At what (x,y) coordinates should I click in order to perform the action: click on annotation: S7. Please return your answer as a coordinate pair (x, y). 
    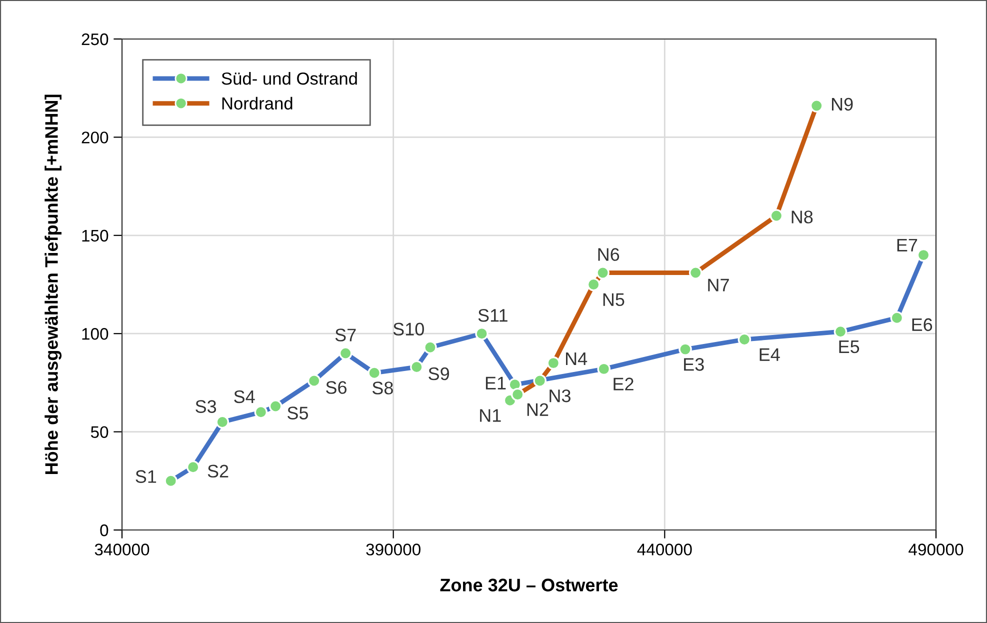
    Looking at the image, I should click on (345, 335).